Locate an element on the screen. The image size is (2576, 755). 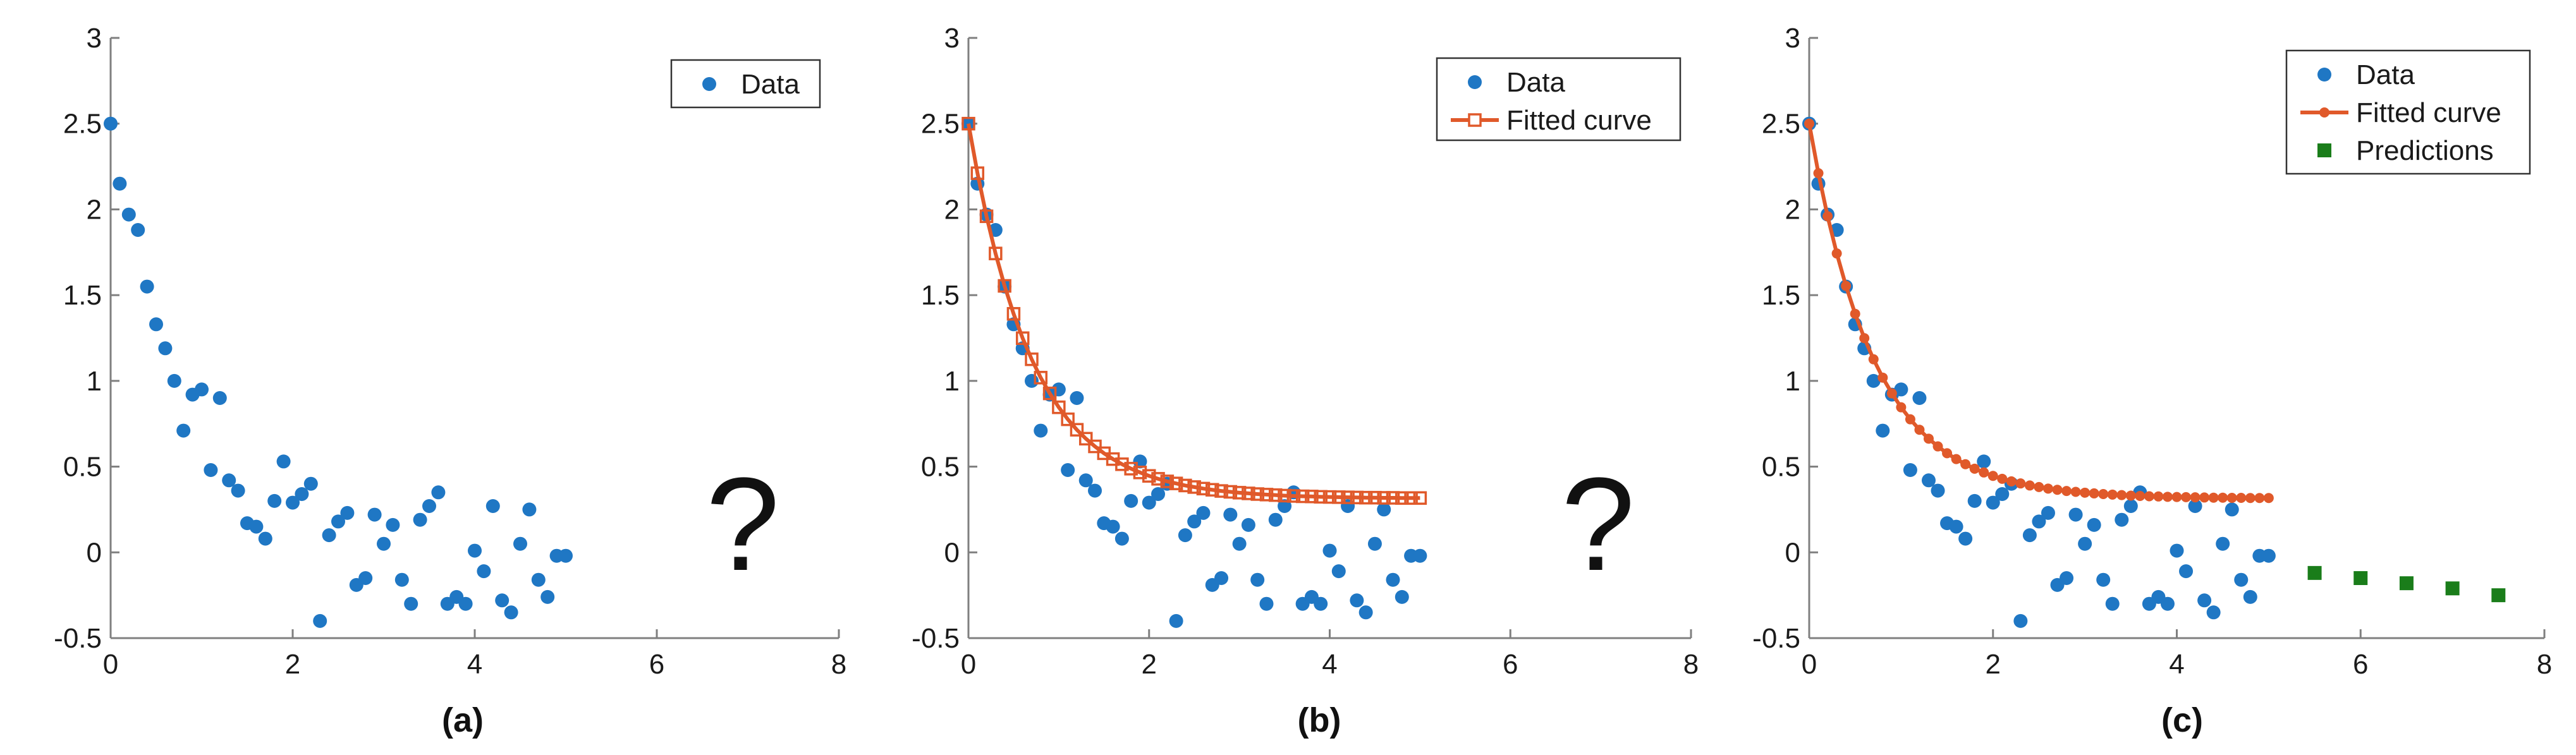
x-tick-label: 6 is located at coordinates (656, 664).